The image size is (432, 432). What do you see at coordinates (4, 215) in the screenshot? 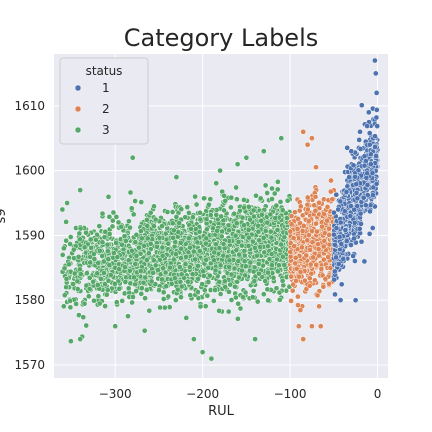
I see `y-axis-label: s9` at bounding box center [4, 215].